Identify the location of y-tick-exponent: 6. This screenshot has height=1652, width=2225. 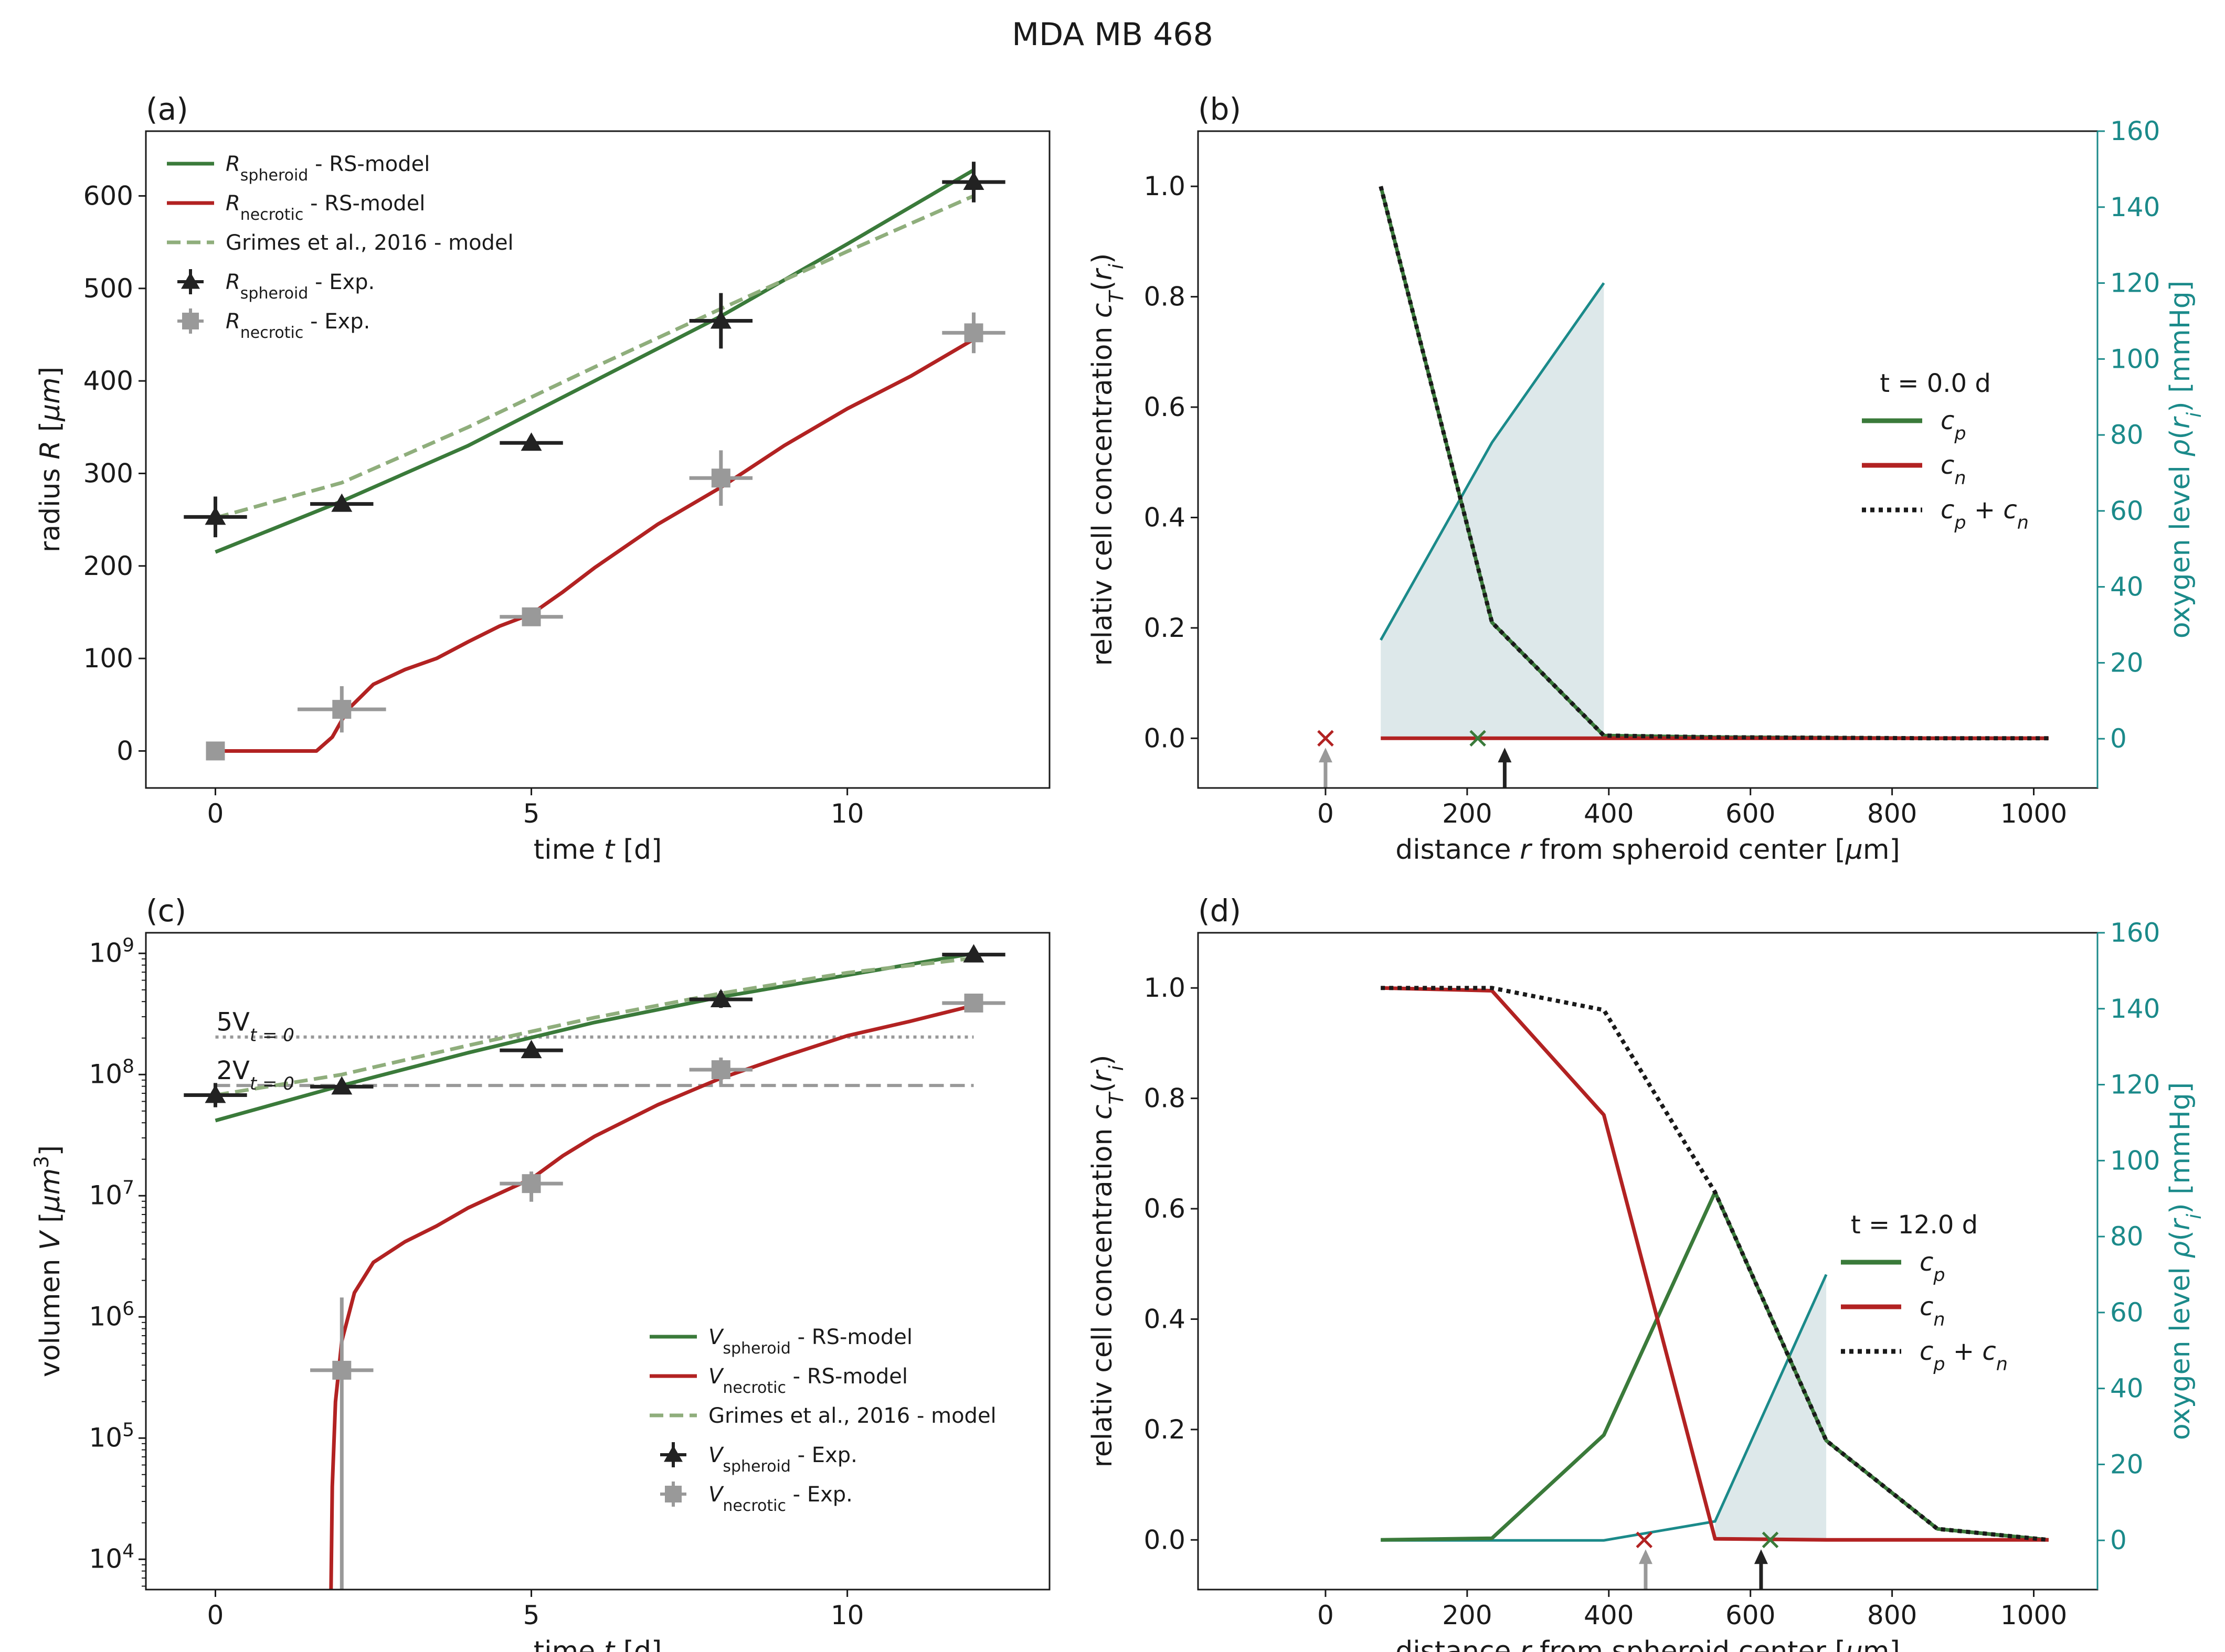
(128, 1308).